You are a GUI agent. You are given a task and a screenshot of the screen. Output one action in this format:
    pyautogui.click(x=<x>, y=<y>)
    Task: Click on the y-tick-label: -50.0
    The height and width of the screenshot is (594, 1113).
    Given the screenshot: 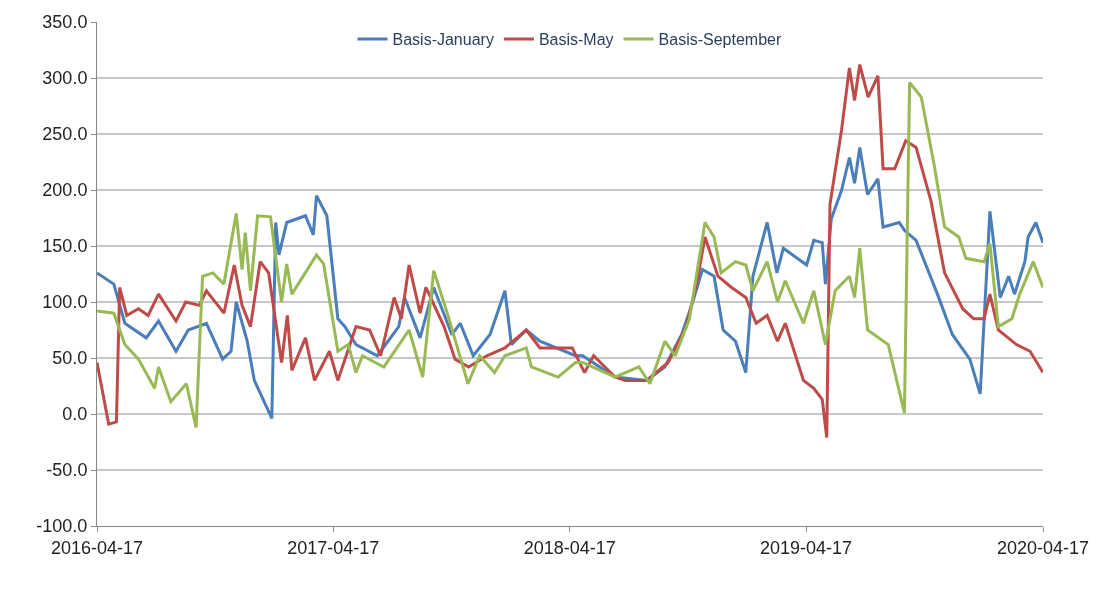 What is the action you would take?
    pyautogui.click(x=67, y=470)
    